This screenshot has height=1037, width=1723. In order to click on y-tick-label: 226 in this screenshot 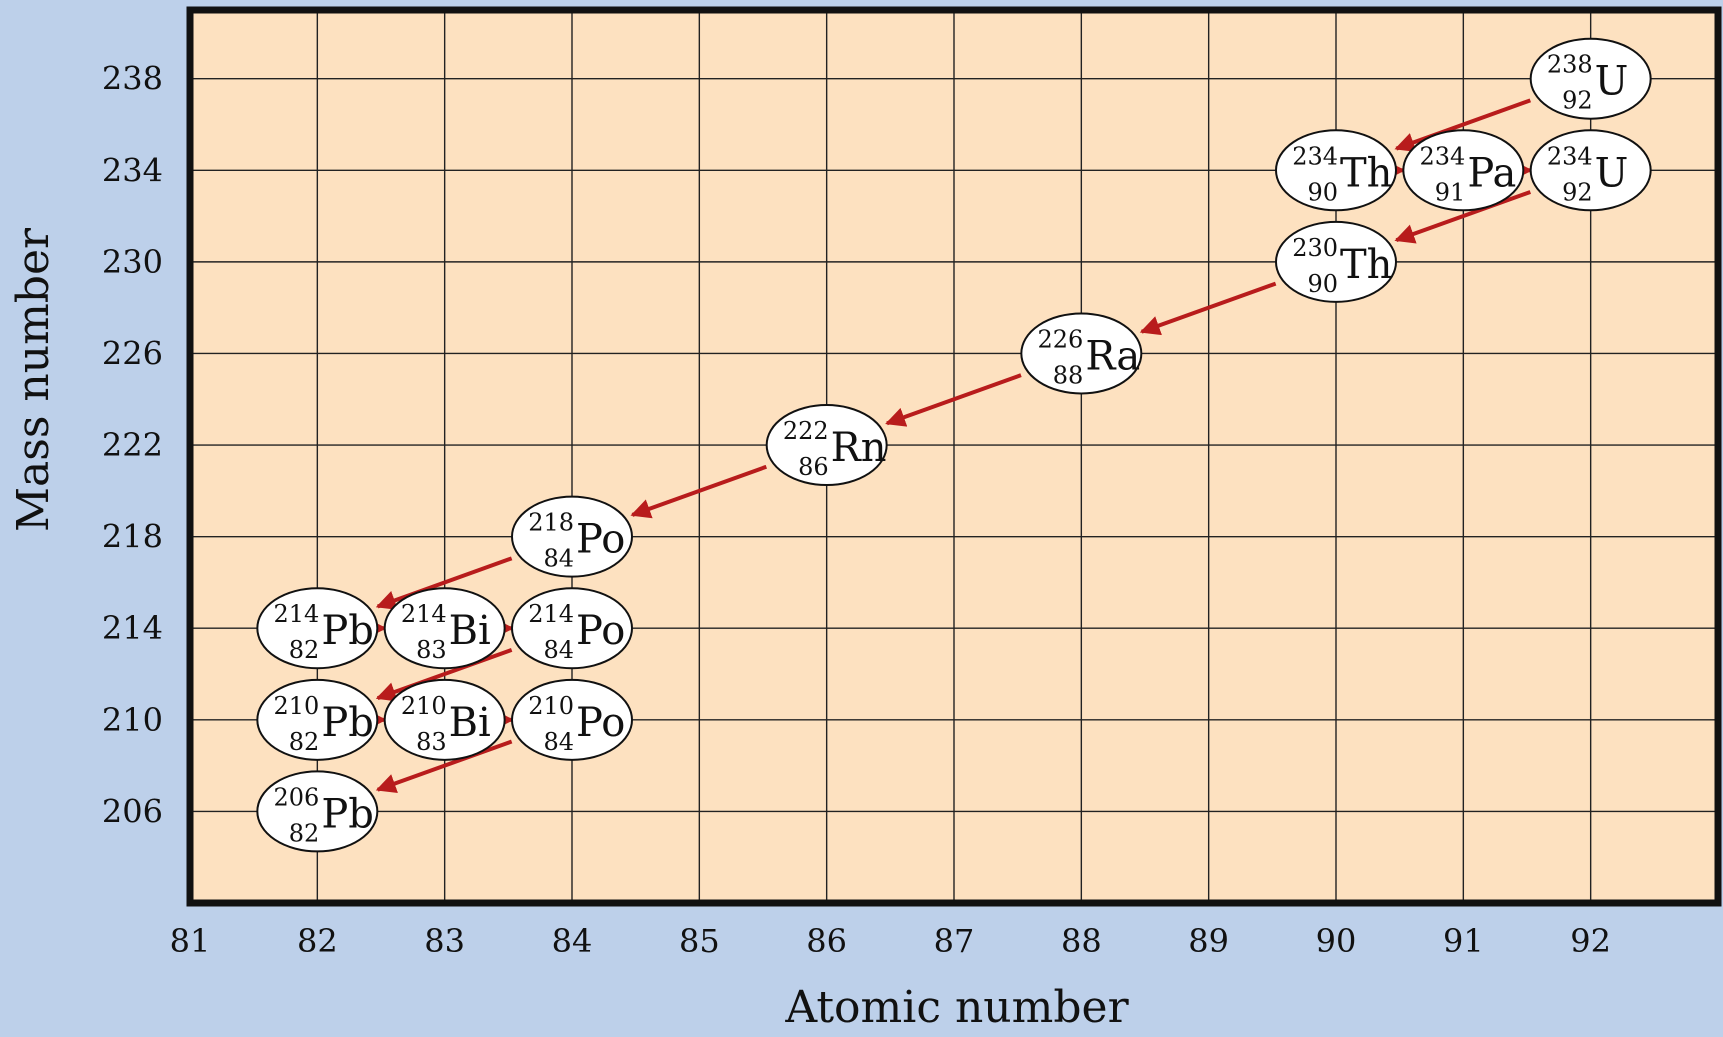, I will do `click(132, 353)`.